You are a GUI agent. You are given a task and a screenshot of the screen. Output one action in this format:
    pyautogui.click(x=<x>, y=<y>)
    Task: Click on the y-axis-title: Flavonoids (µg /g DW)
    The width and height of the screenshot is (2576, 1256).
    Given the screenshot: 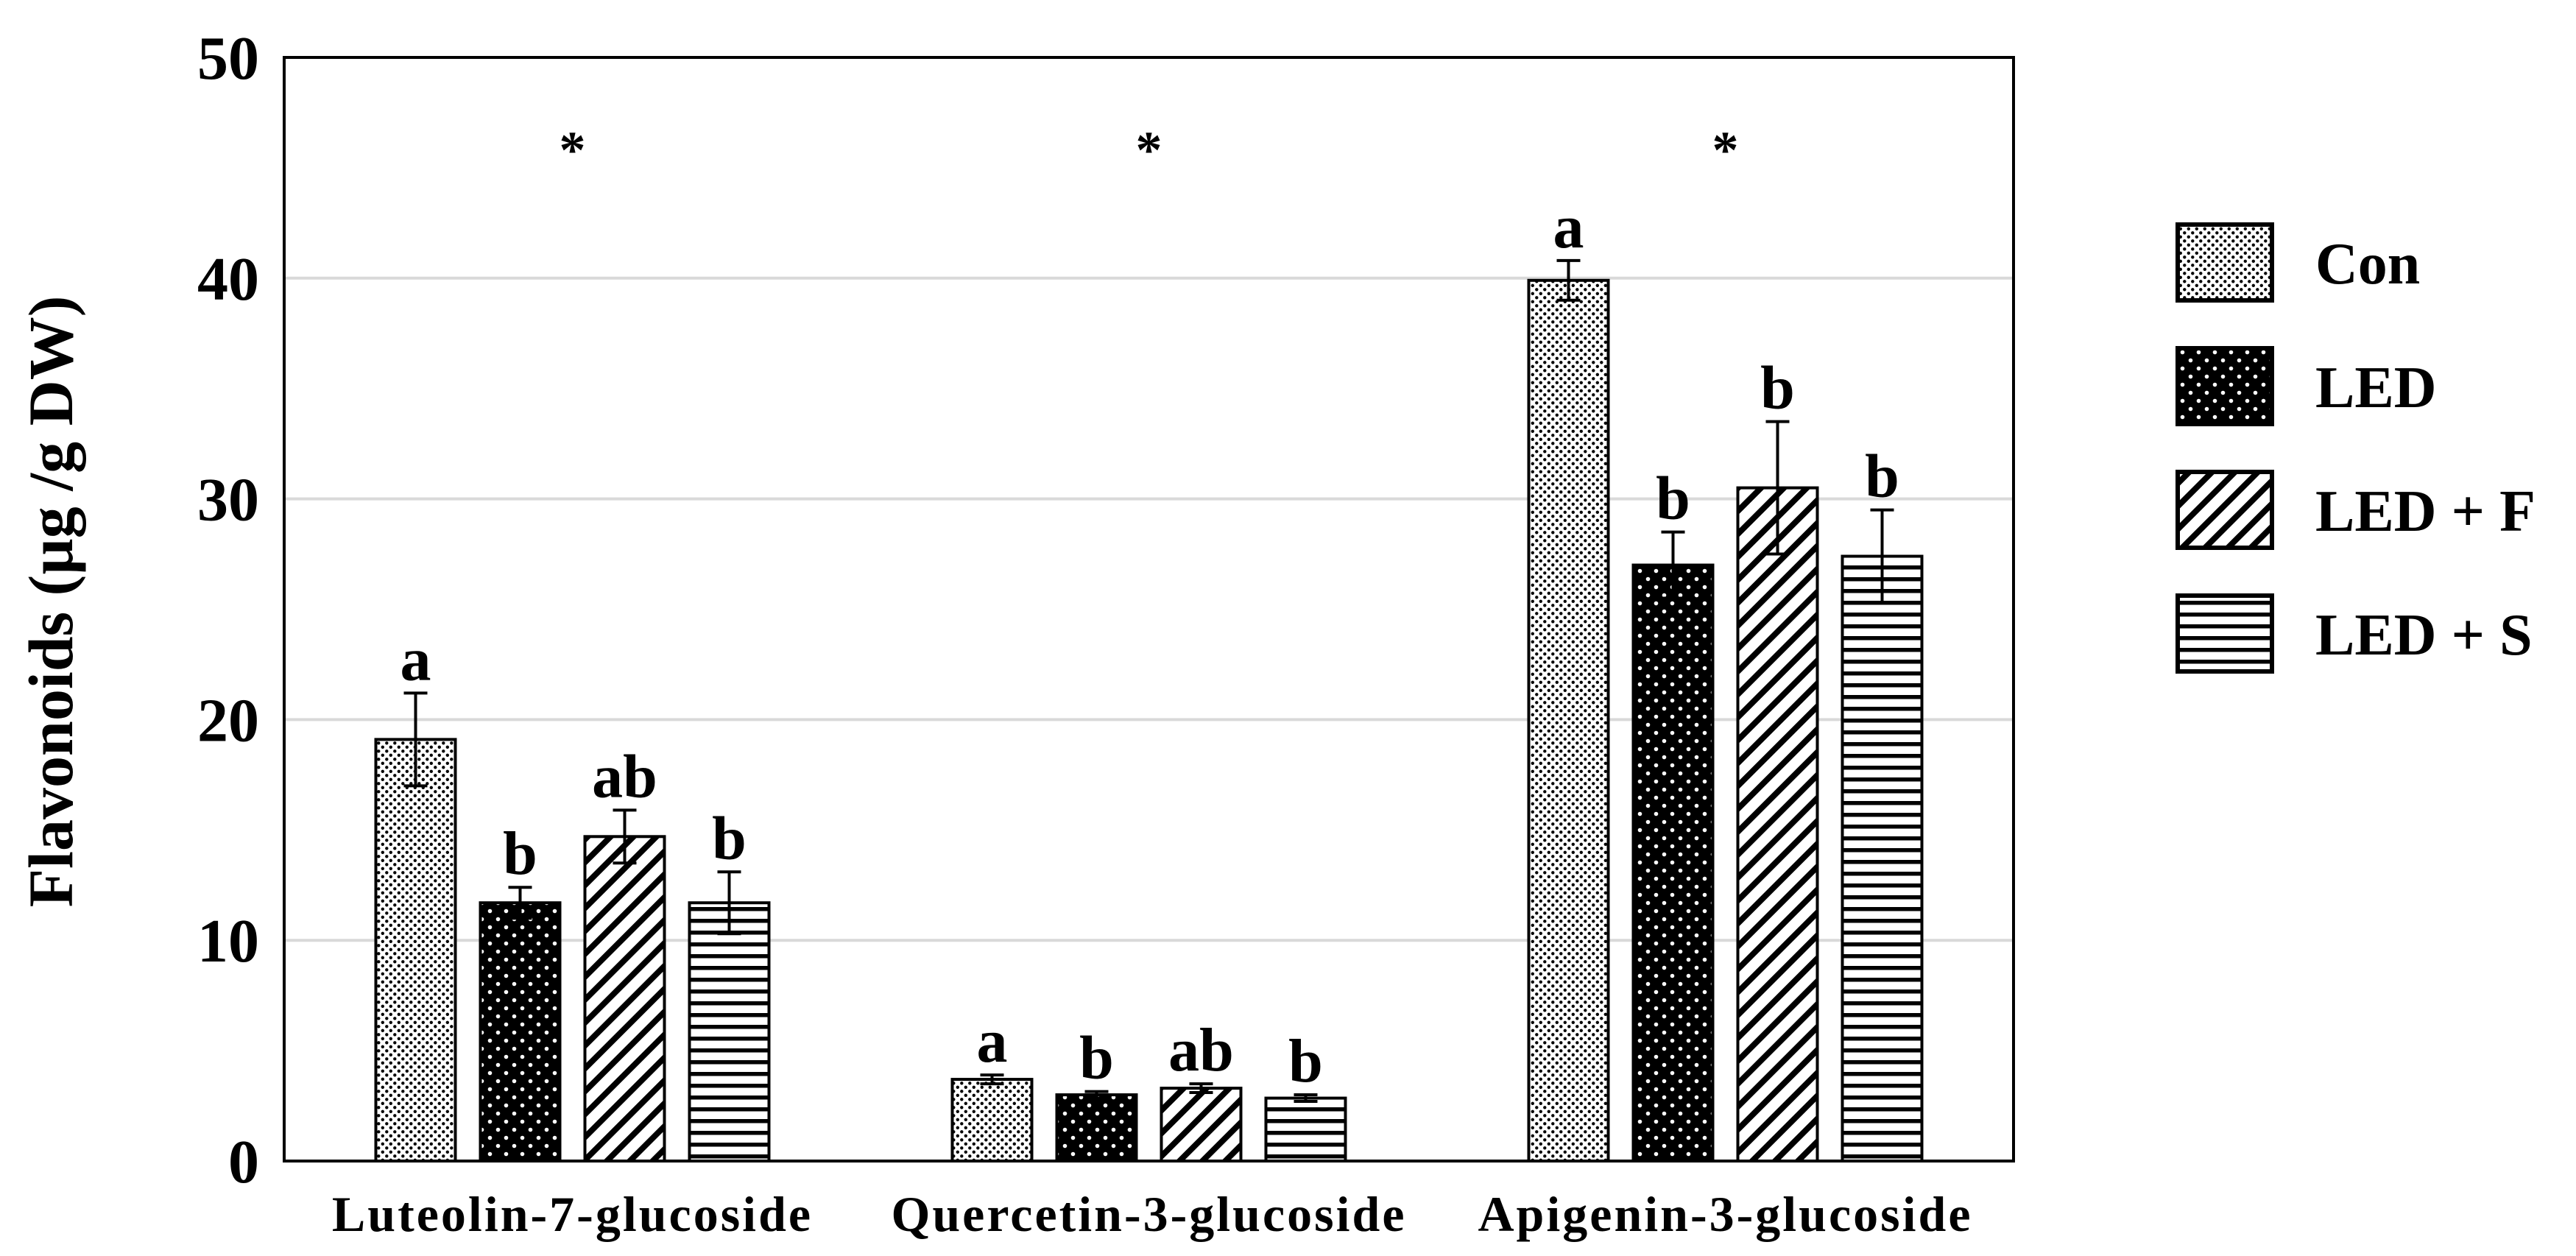 What is the action you would take?
    pyautogui.click(x=50, y=602)
    